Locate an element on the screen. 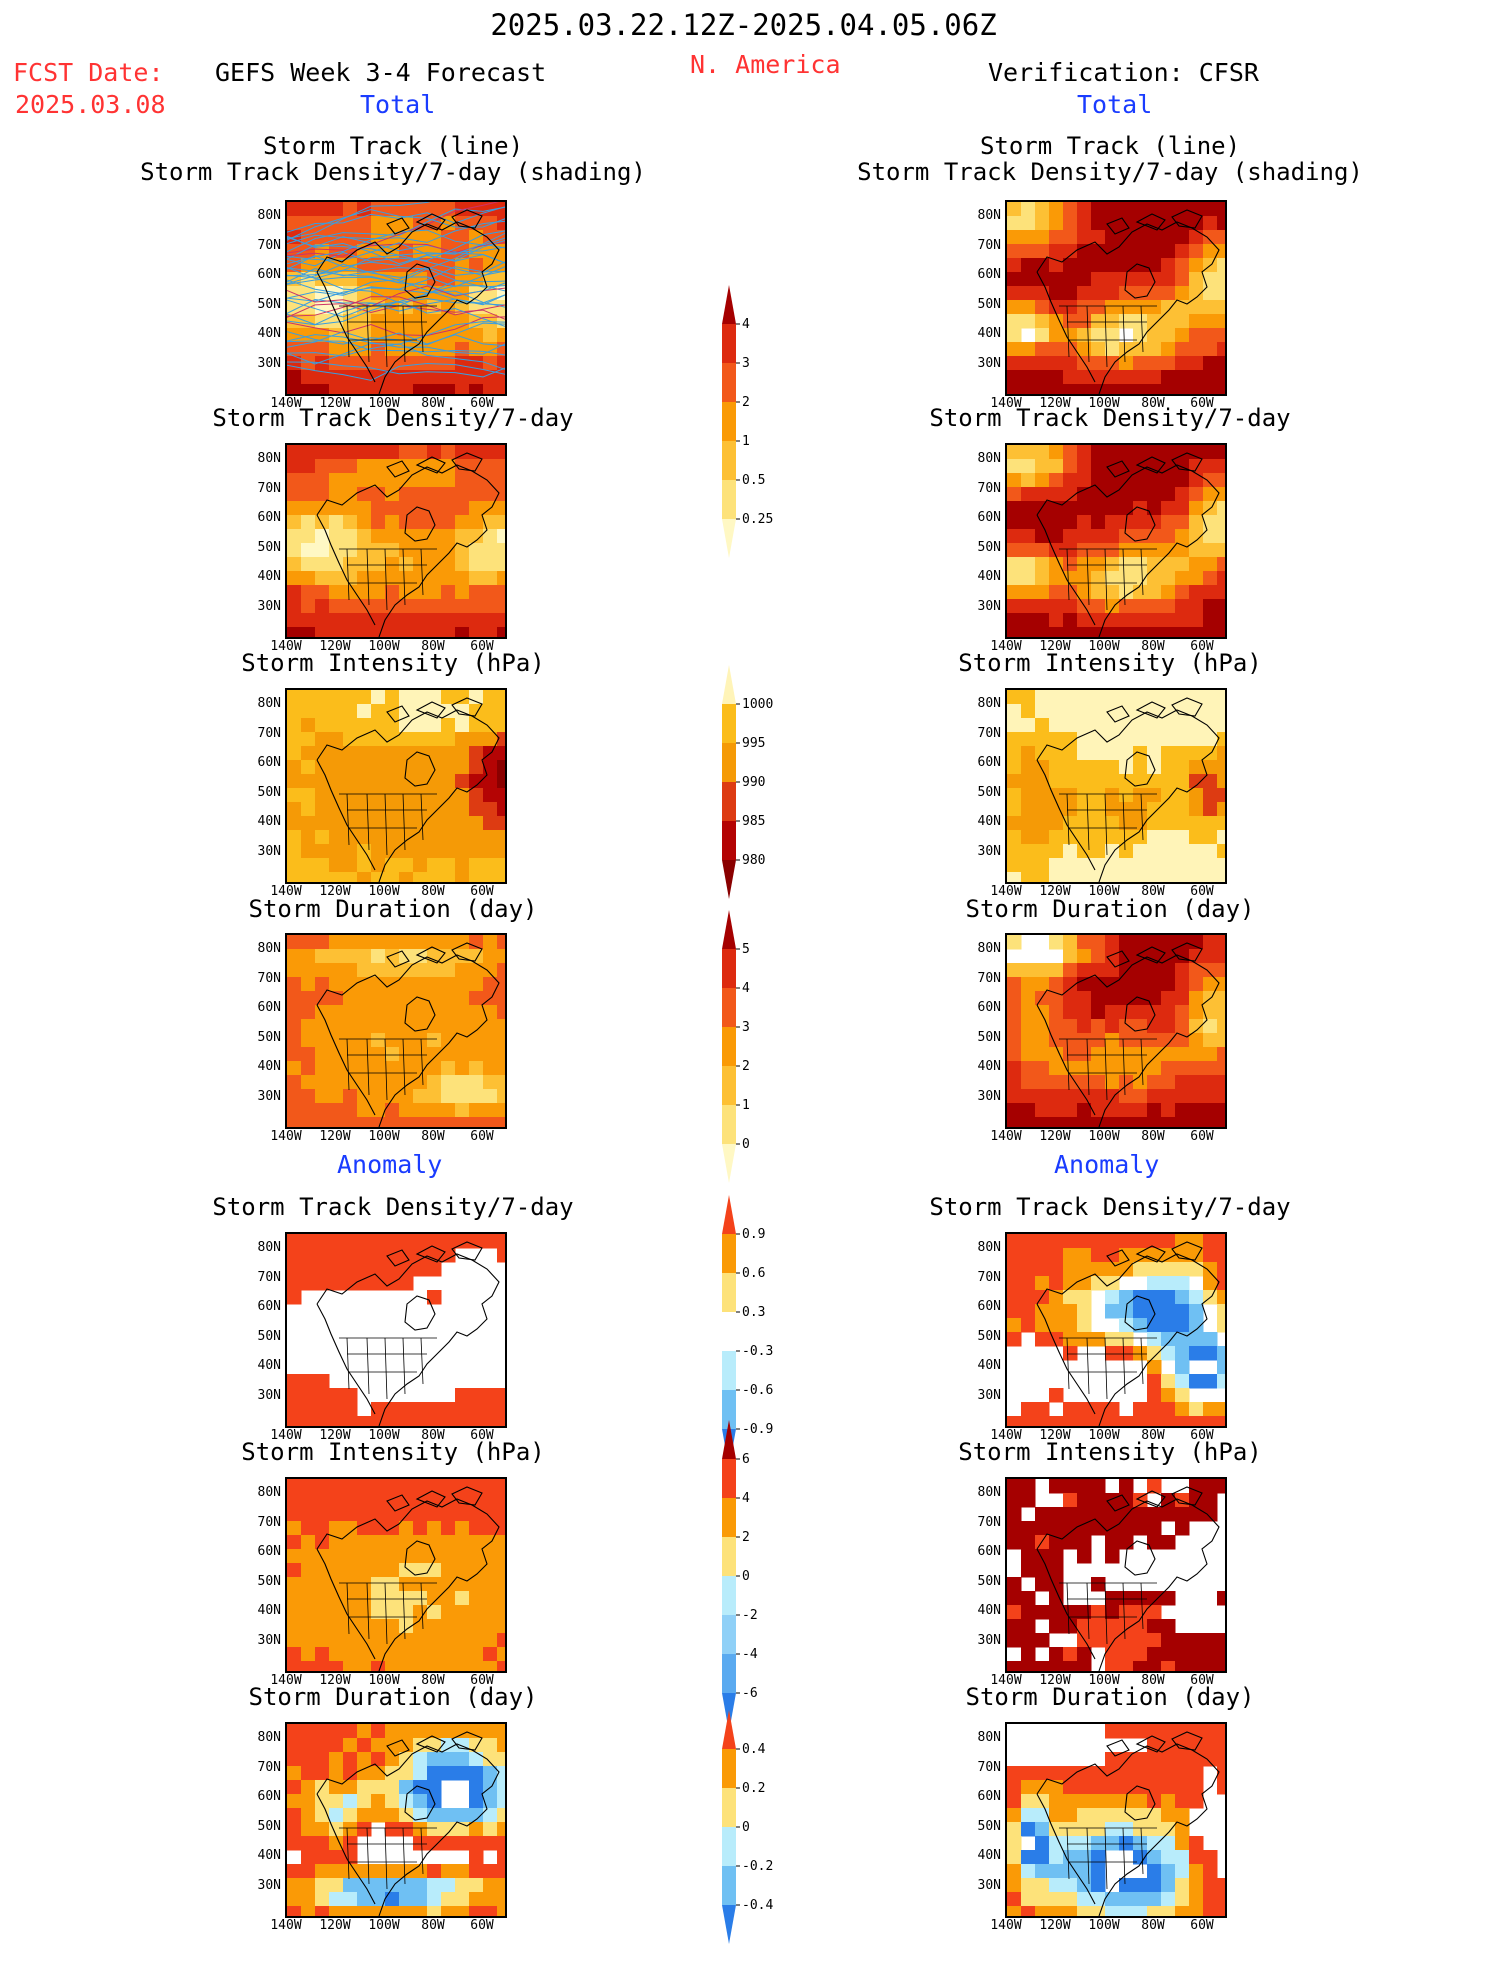  lat-tick-label: 70N is located at coordinates (989, 1522).